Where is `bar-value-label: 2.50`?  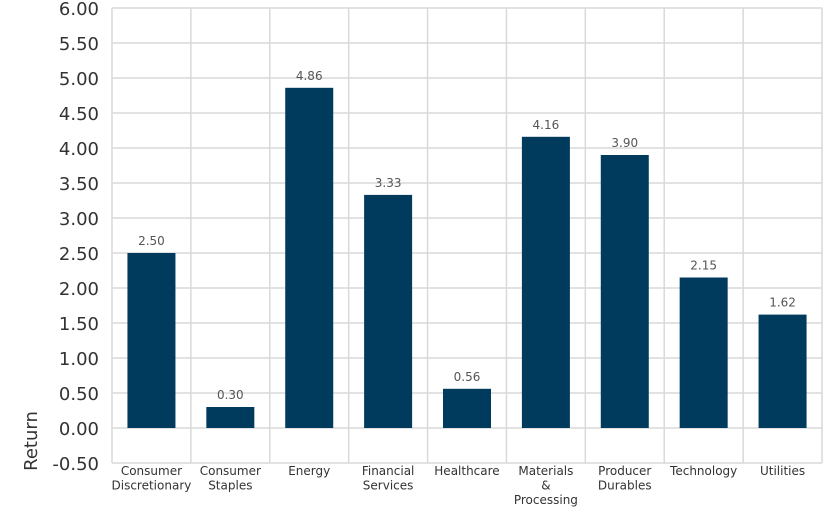 bar-value-label: 2.50 is located at coordinates (151, 241).